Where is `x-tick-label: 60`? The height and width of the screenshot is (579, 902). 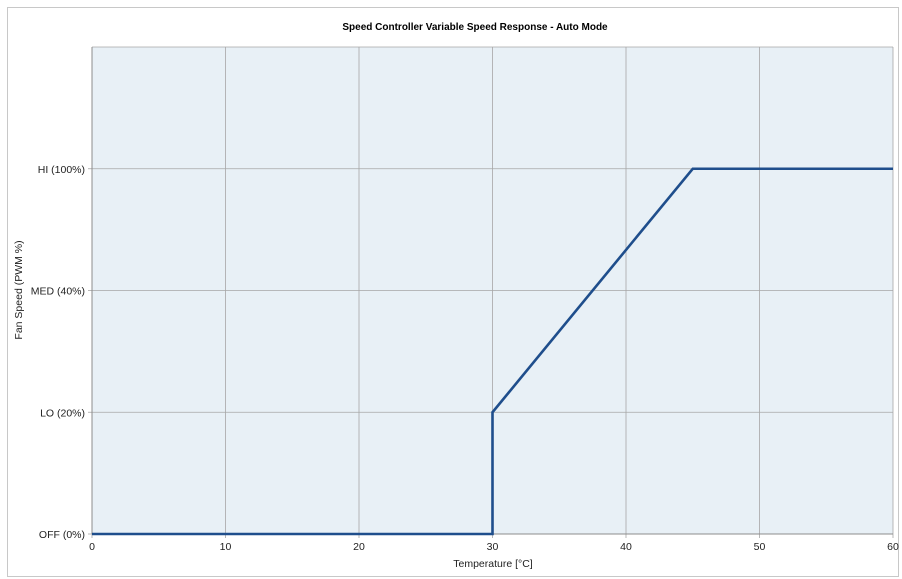
x-tick-label: 60 is located at coordinates (893, 547).